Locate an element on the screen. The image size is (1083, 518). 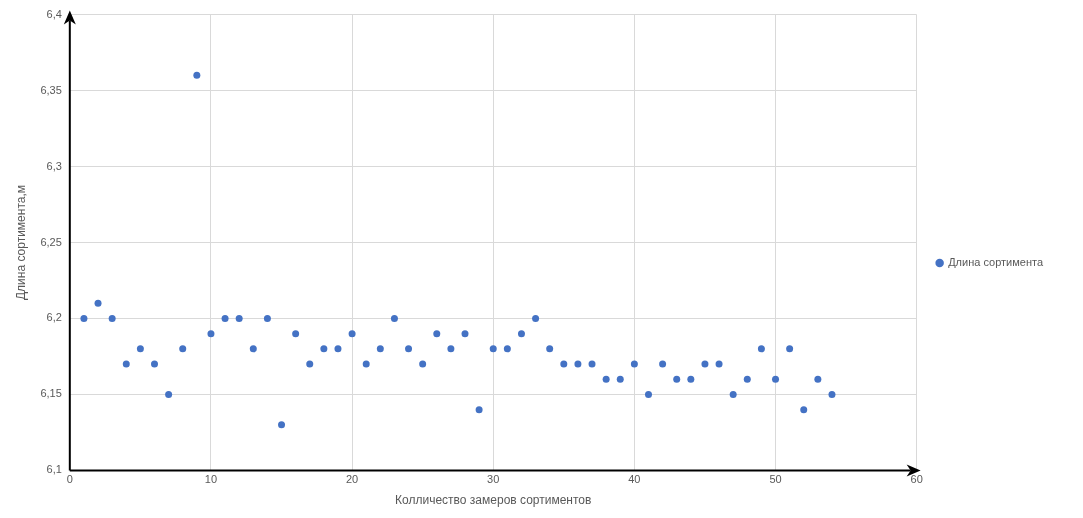
y-tick-label: 6,3 is located at coordinates (54, 165).